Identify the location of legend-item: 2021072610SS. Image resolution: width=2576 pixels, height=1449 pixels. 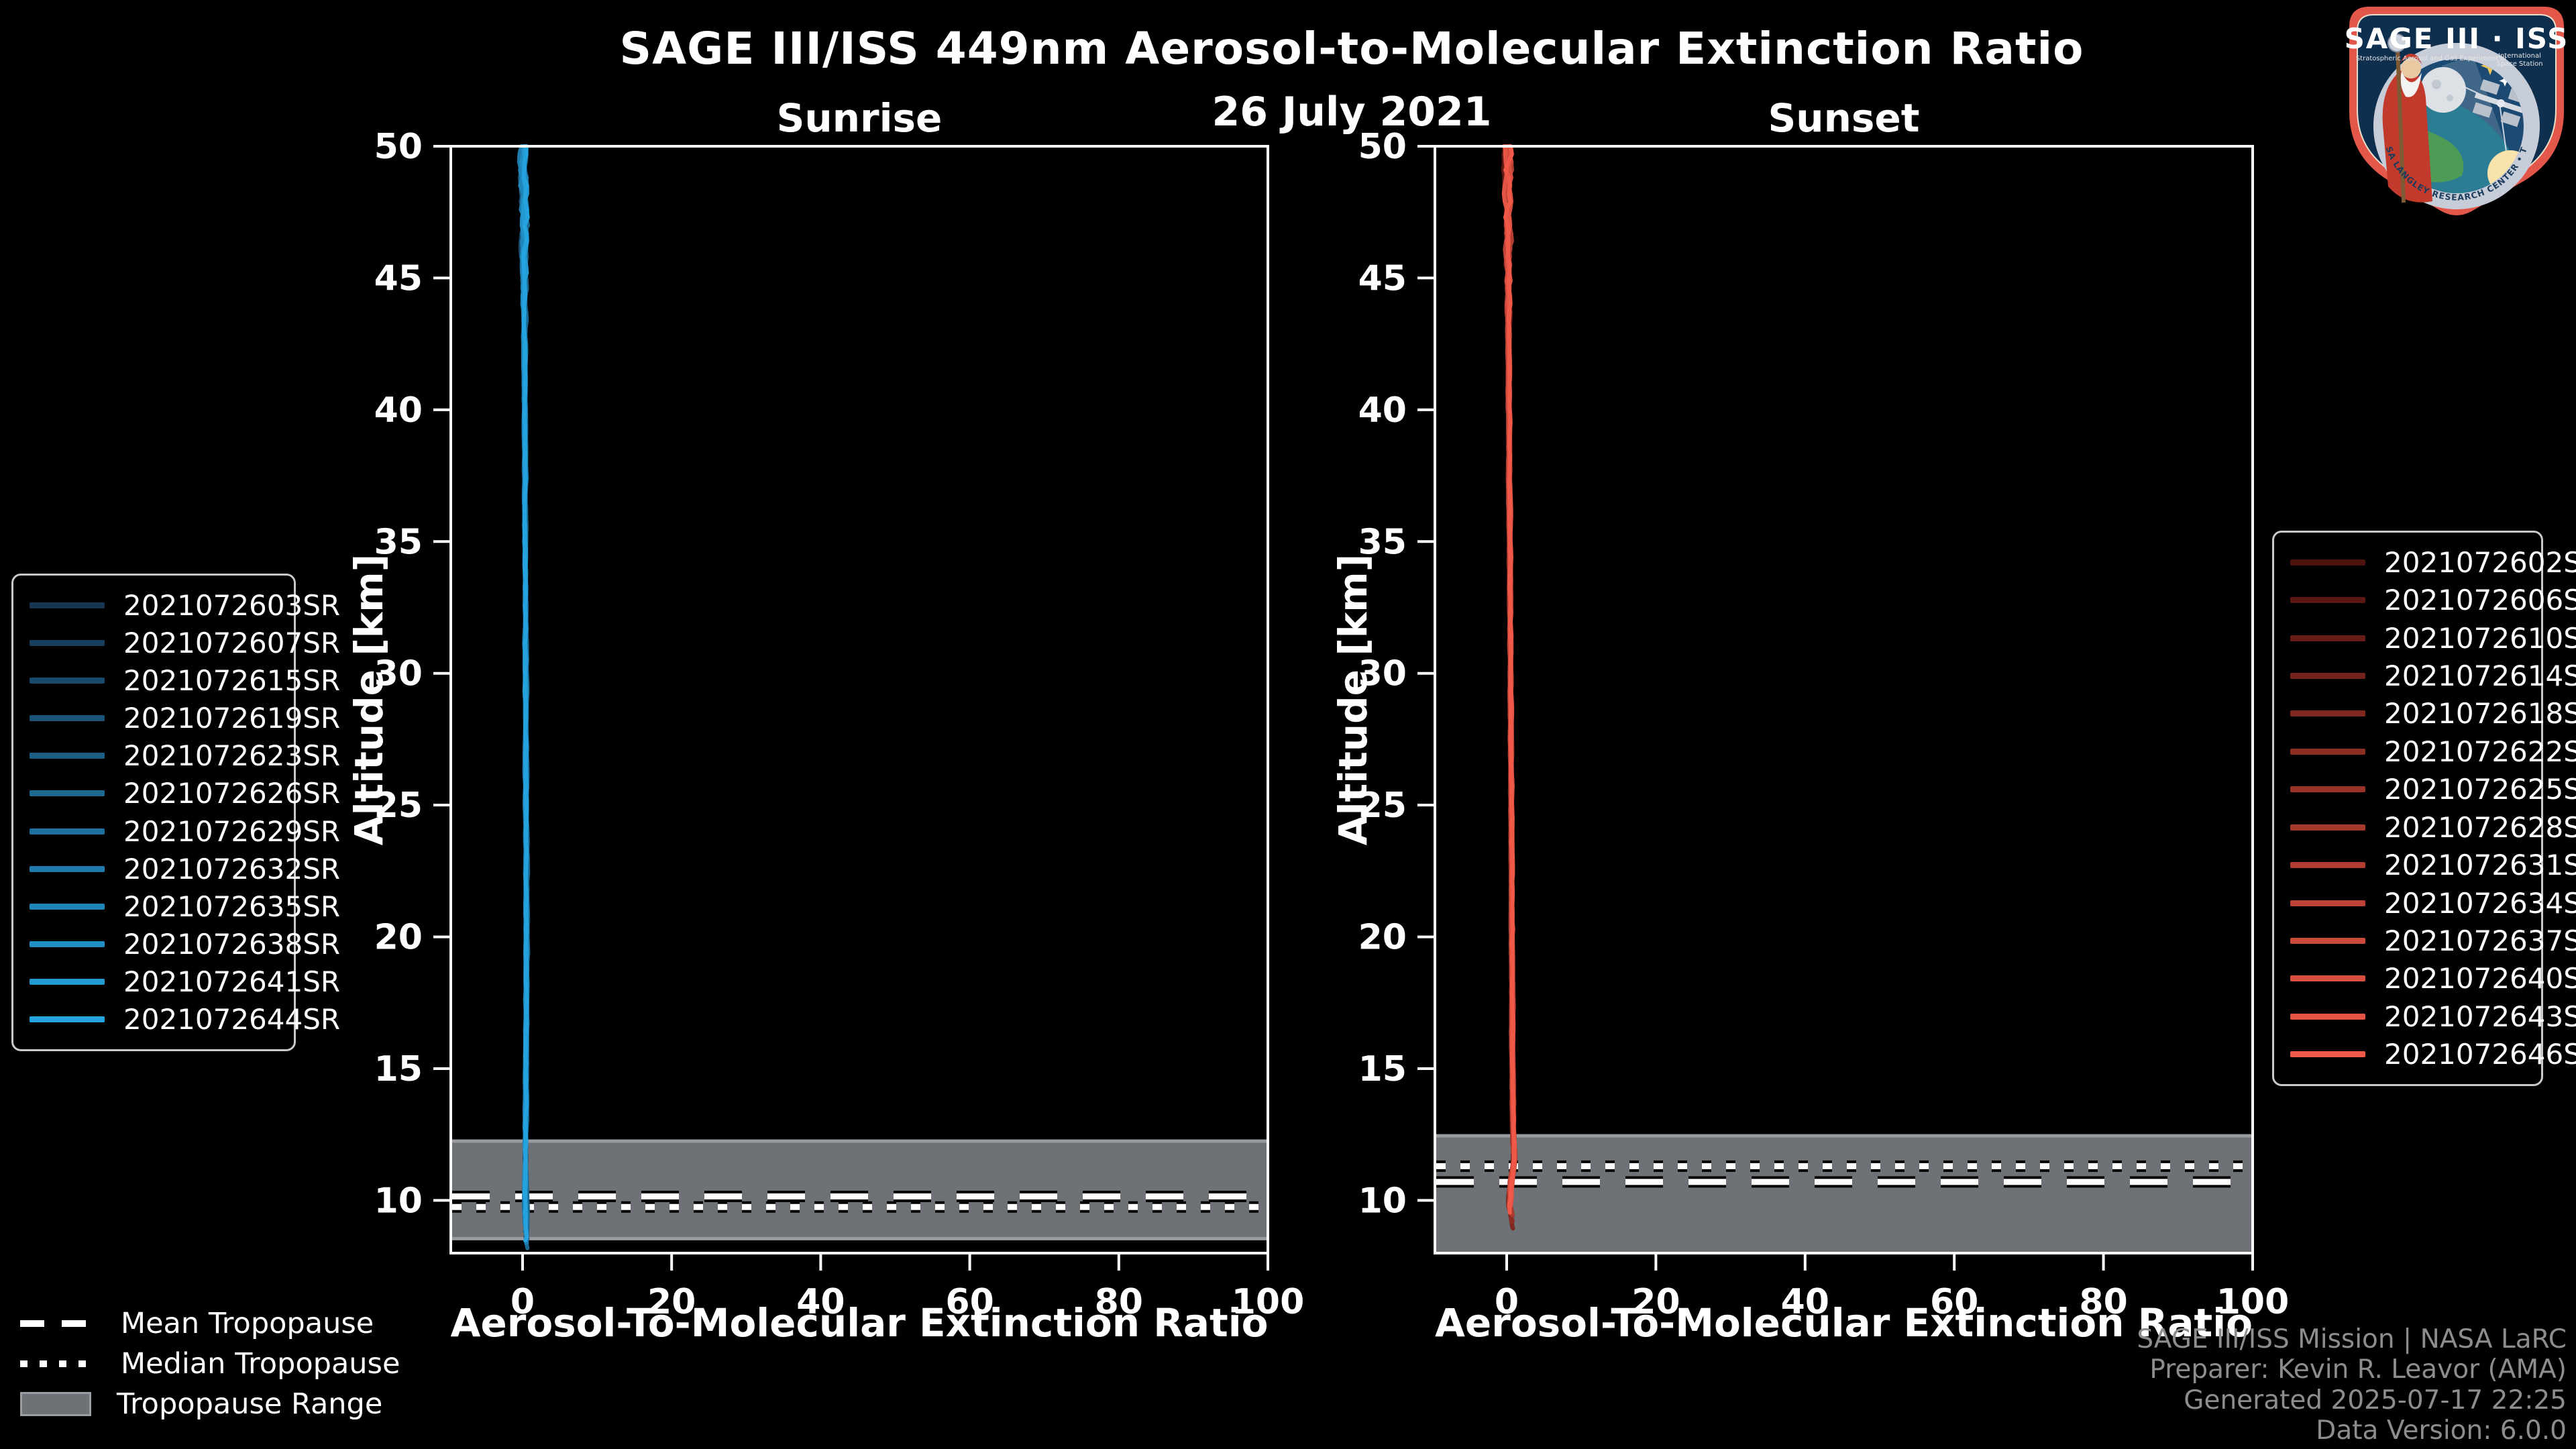
(2433, 638).